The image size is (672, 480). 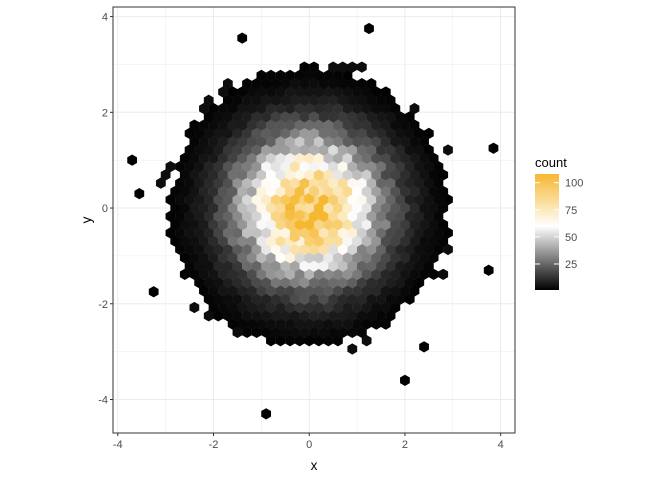 I want to click on legend-tick-label: 50, so click(x=571, y=238).